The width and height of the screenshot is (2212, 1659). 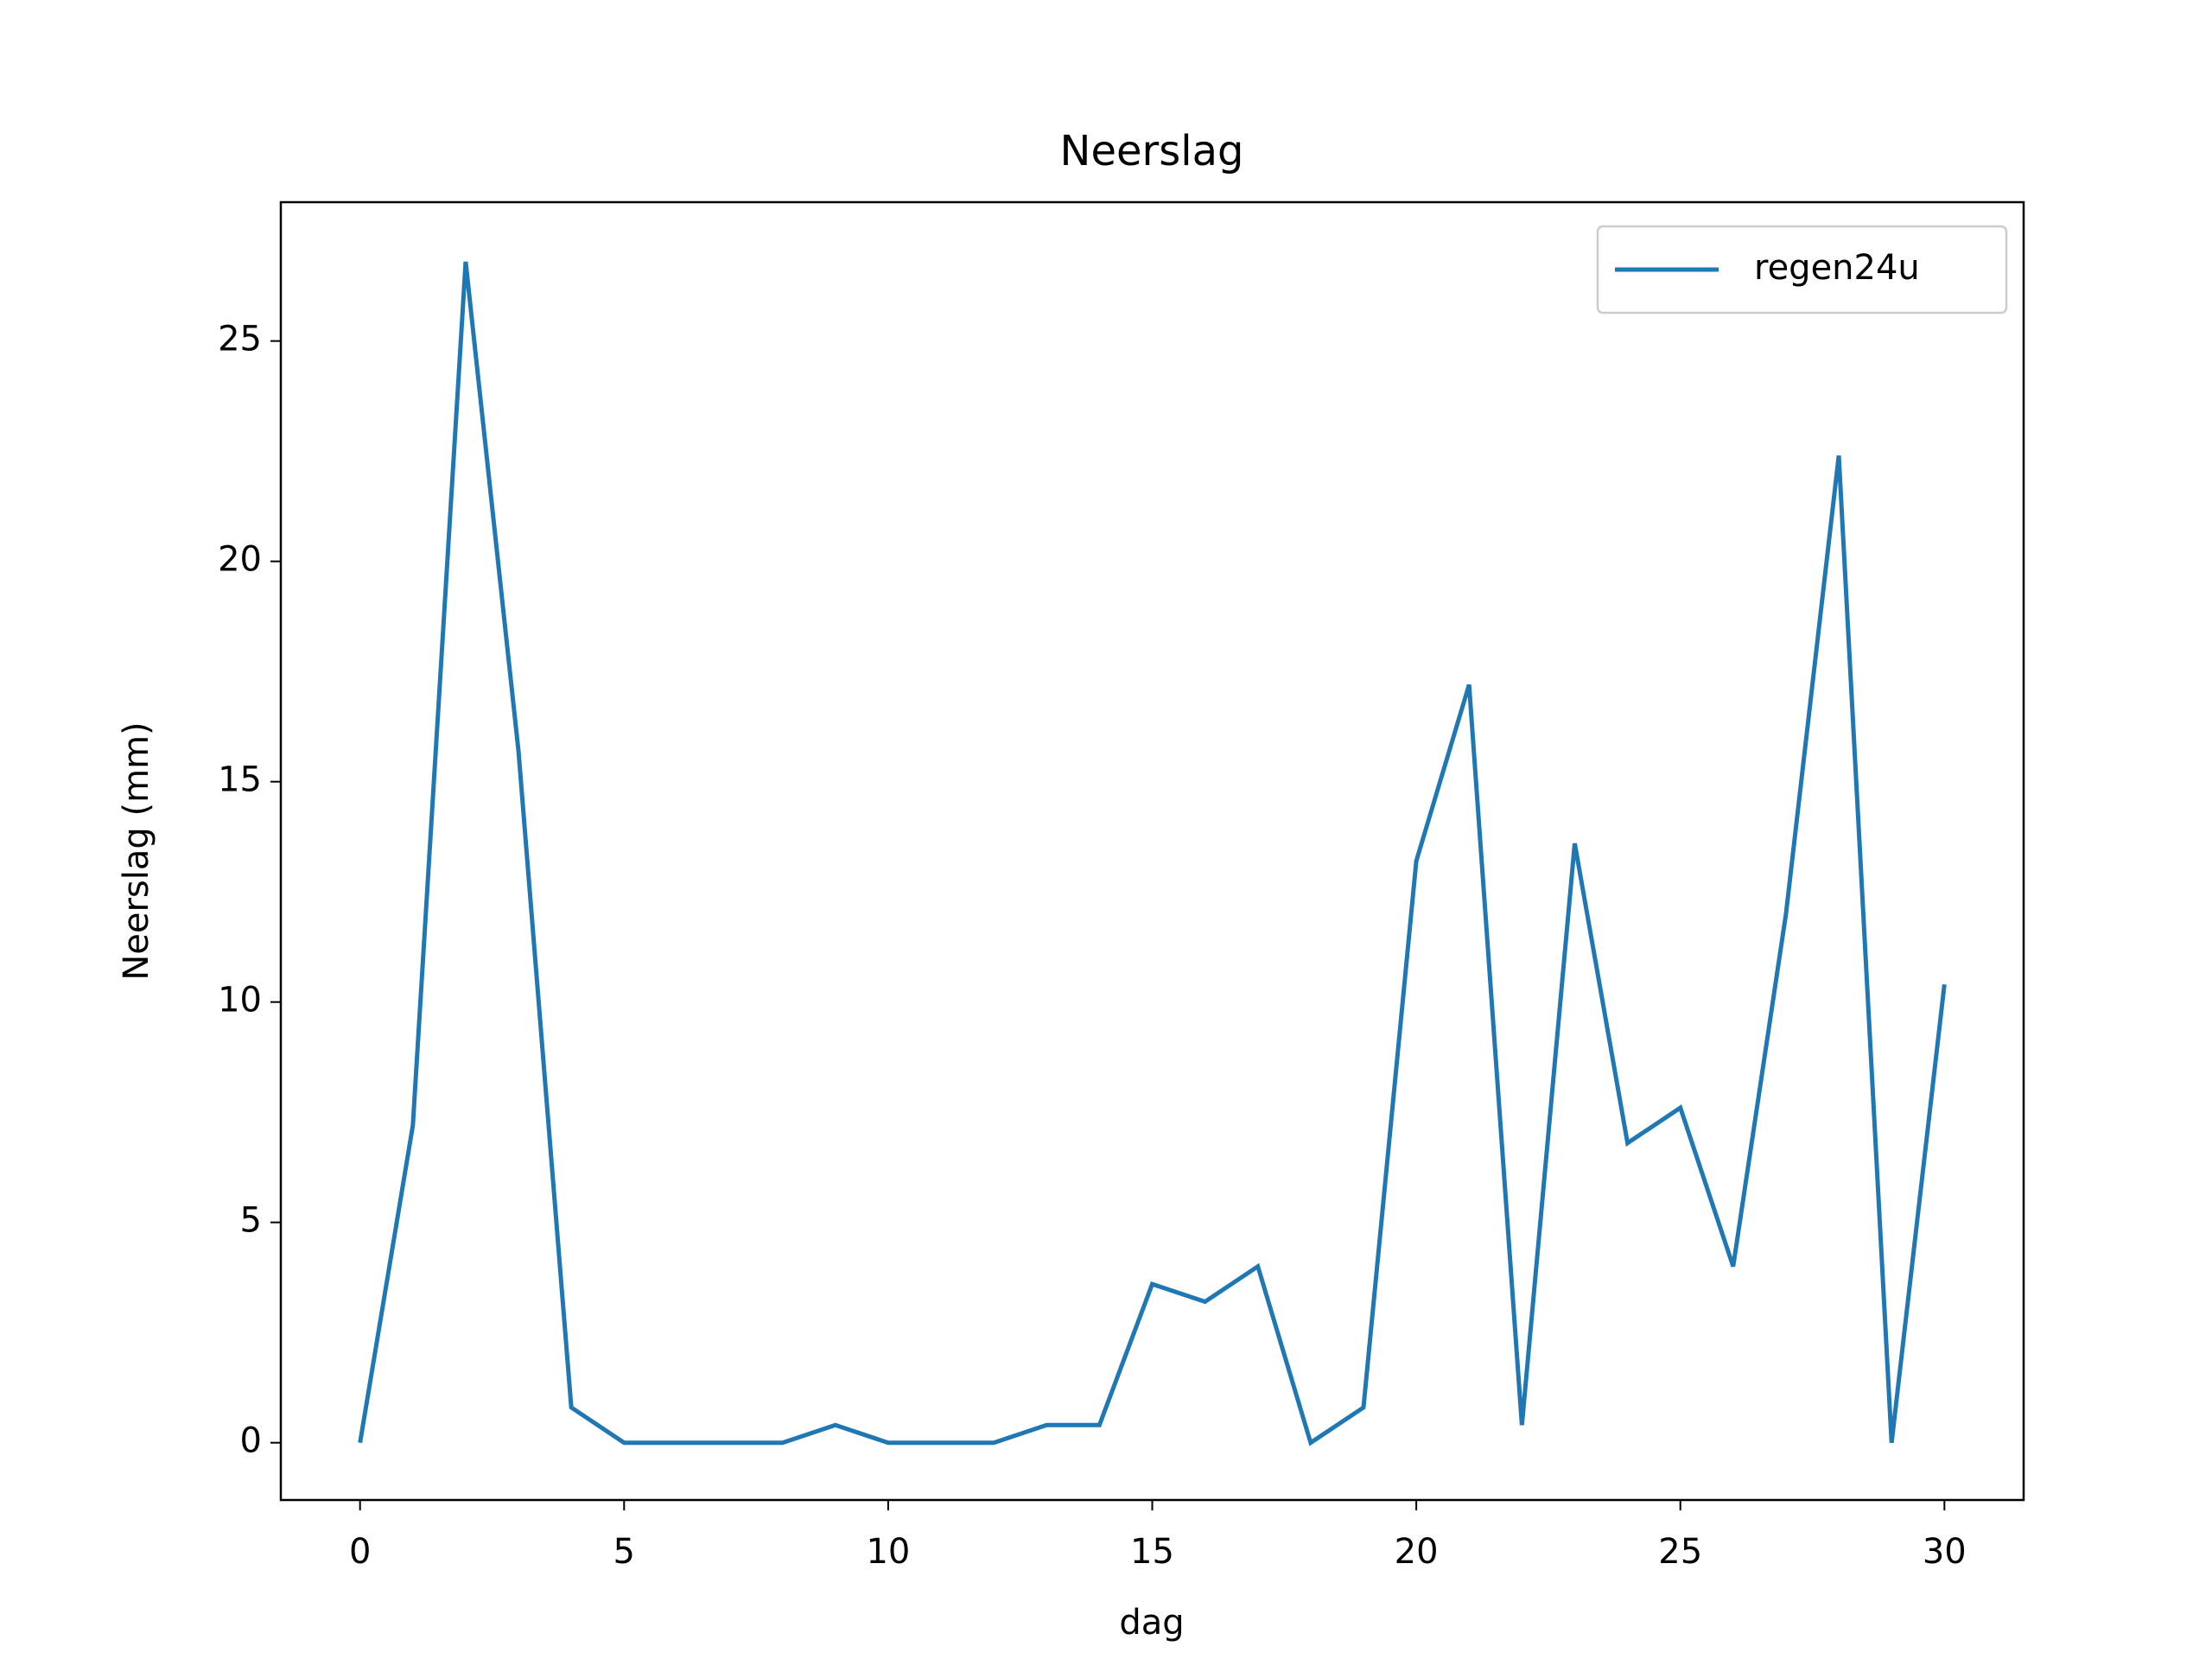 What do you see at coordinates (1417, 1552) in the screenshot?
I see `x-tick-label: 20` at bounding box center [1417, 1552].